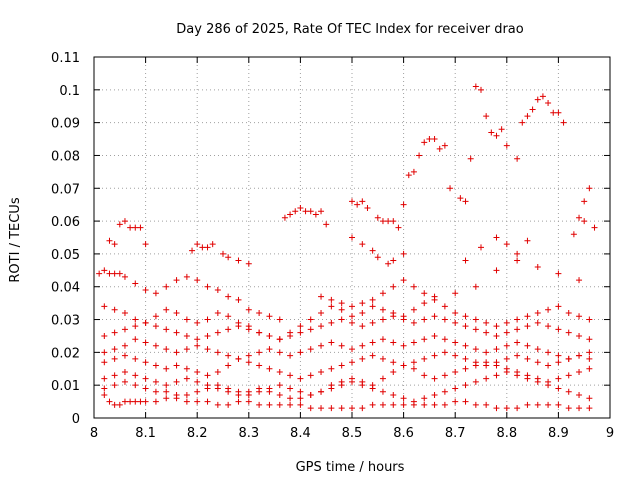 This screenshot has height=480, width=640. I want to click on y-tick-label: 0.07, so click(65, 189).